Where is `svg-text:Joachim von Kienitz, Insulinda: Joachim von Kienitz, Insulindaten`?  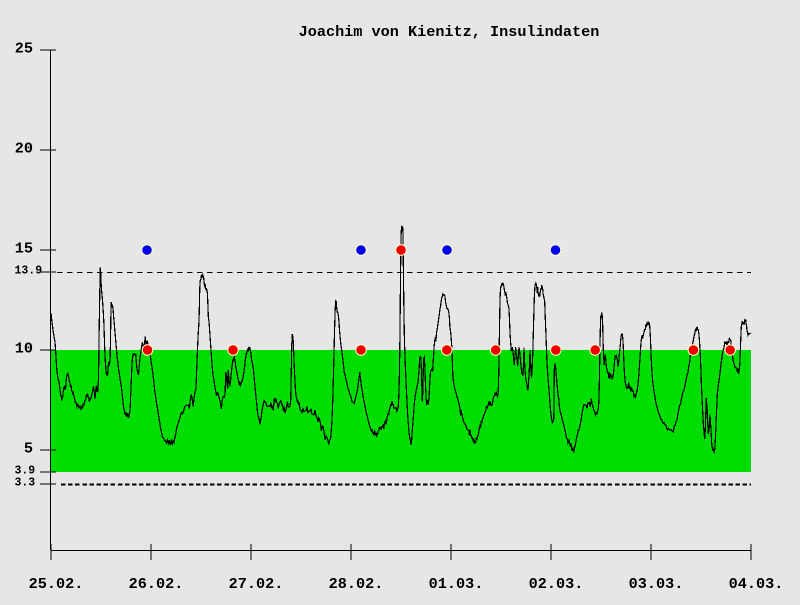
svg-text:Joachim von Kienitz, Insulinda: Joachim von Kienitz, Insulindaten is located at coordinates (449, 32).